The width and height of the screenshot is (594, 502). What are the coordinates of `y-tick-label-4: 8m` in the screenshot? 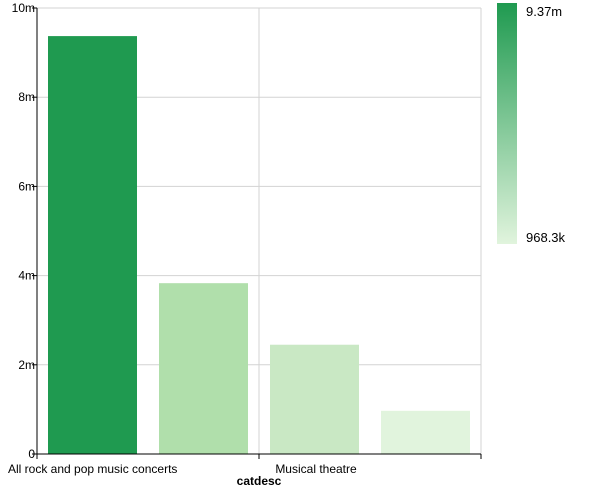 It's located at (26, 97).